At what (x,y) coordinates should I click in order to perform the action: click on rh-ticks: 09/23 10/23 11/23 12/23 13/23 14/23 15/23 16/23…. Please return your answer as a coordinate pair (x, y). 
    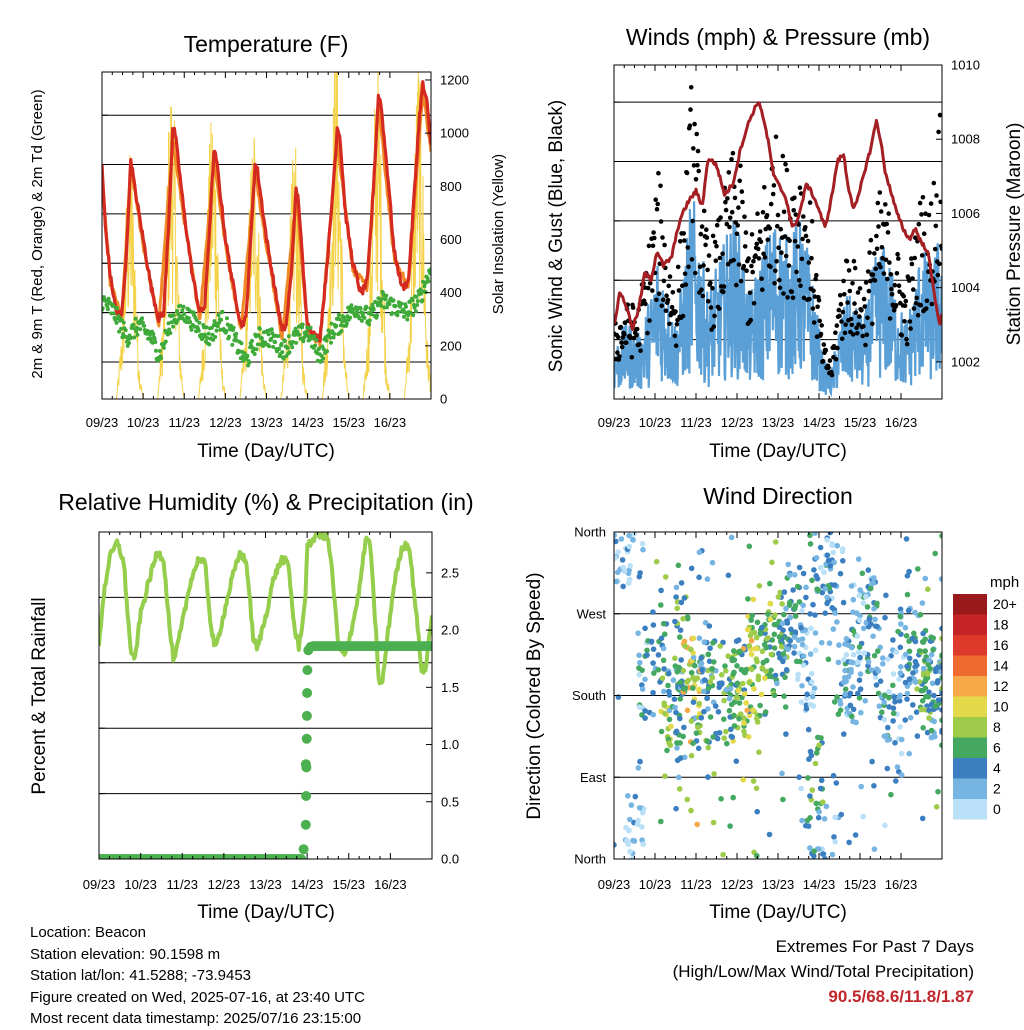
    Looking at the image, I should click on (271, 712).